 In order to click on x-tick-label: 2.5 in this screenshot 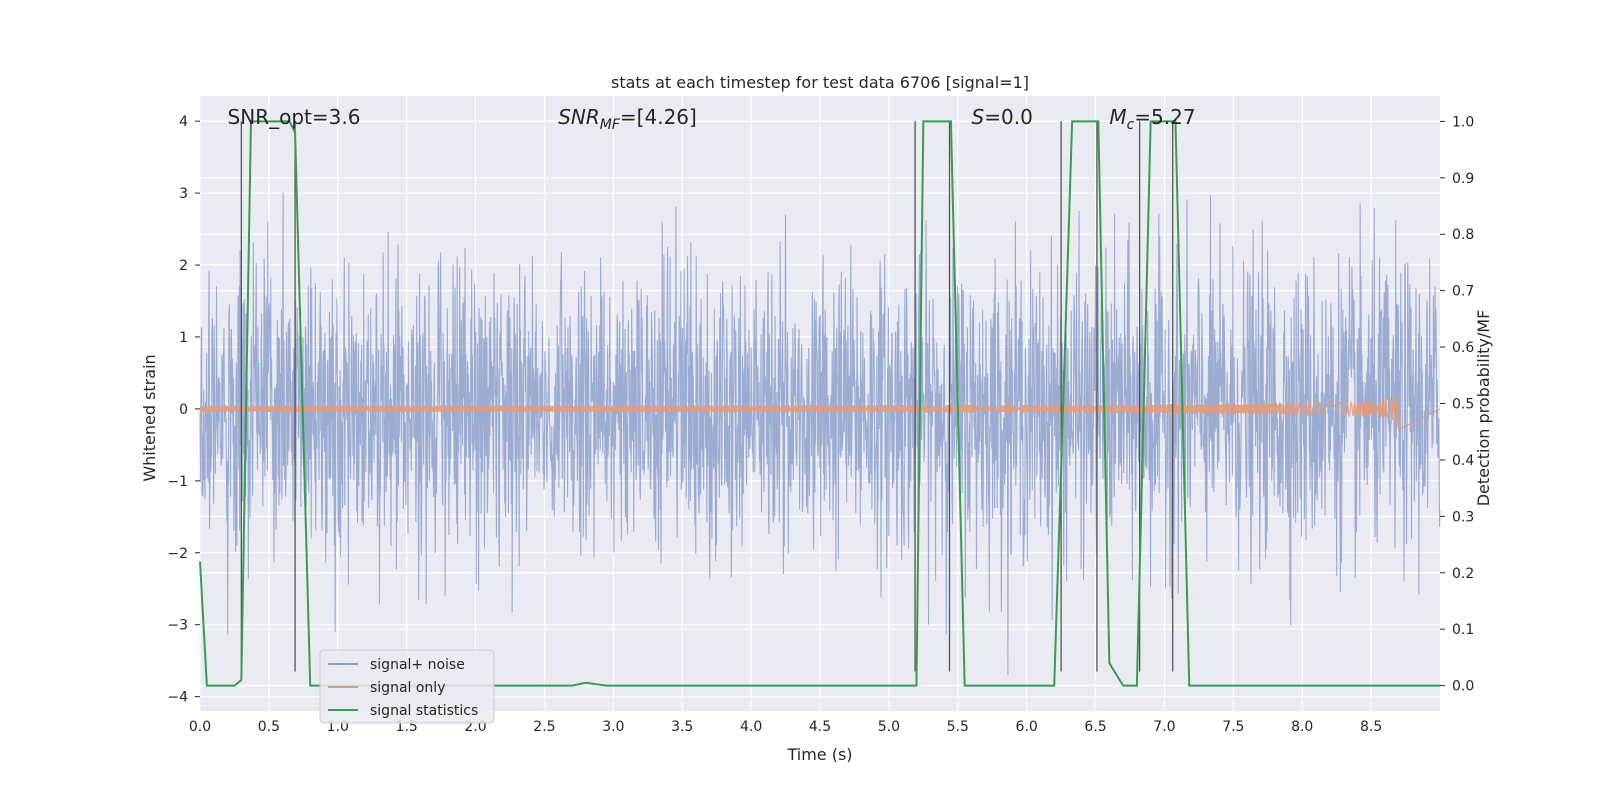, I will do `click(544, 727)`.